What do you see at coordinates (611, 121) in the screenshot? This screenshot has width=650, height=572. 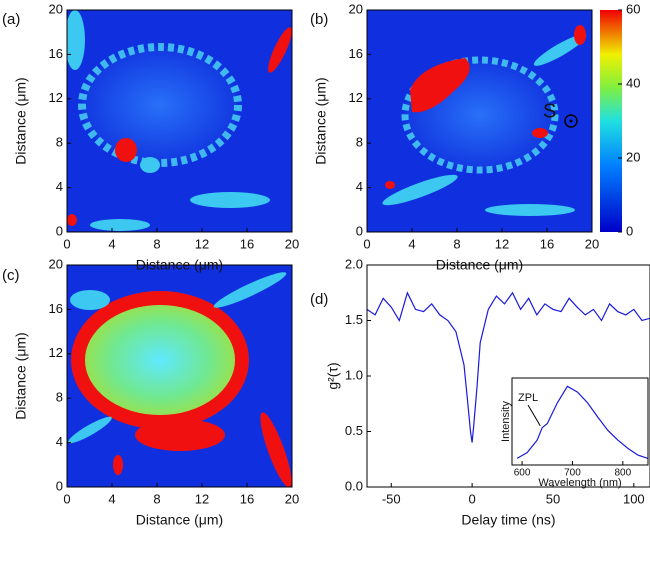 I see `colorbar` at bounding box center [611, 121].